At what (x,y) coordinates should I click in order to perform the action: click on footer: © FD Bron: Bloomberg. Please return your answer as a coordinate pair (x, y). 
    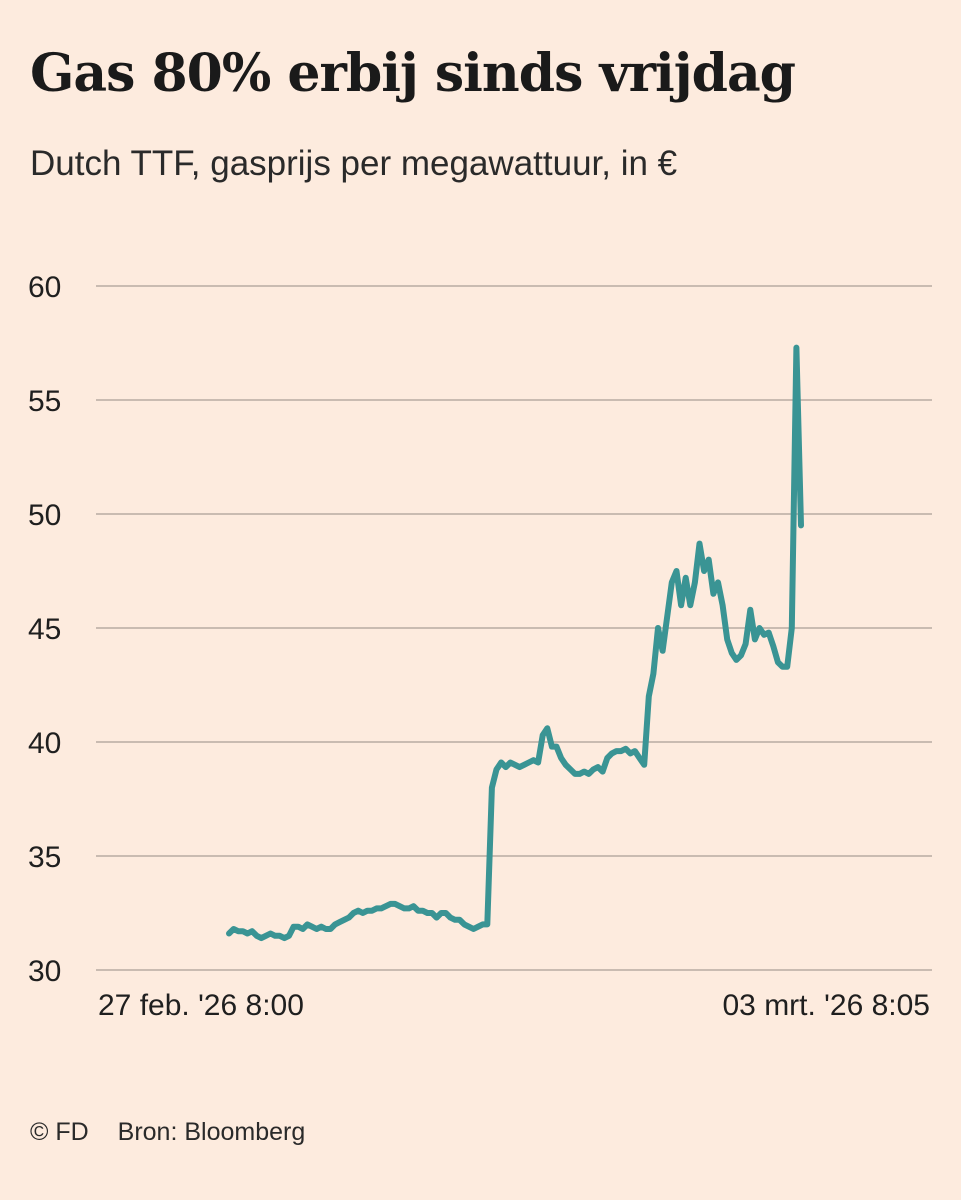
    Looking at the image, I should click on (167, 1132).